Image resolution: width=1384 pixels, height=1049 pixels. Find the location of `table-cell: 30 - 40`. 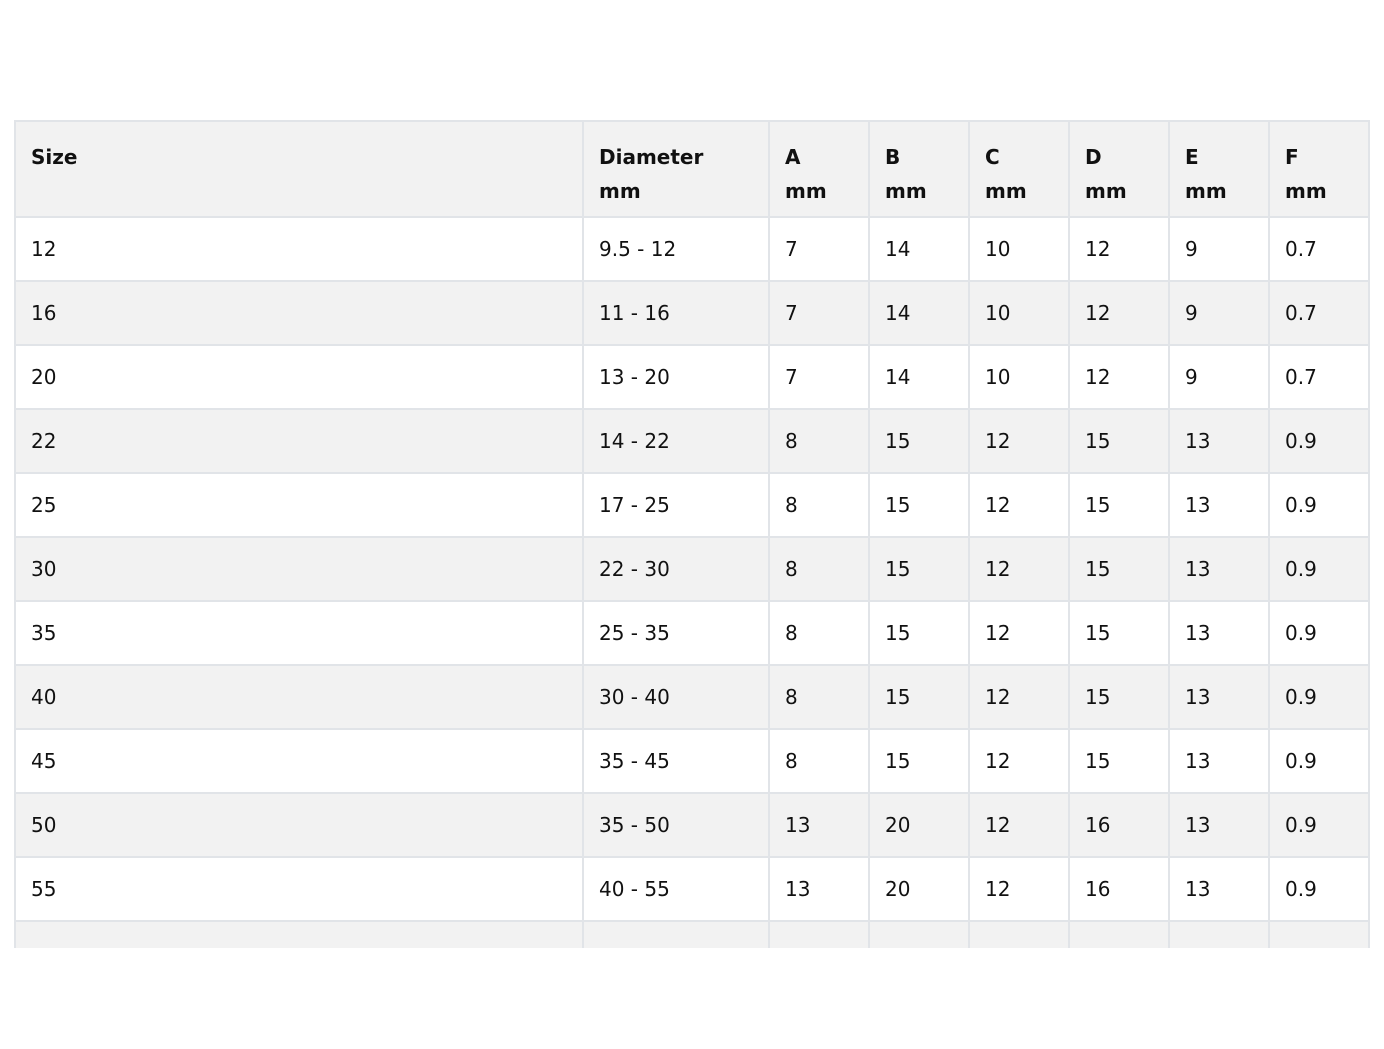

table-cell: 30 - 40 is located at coordinates (676, 697).